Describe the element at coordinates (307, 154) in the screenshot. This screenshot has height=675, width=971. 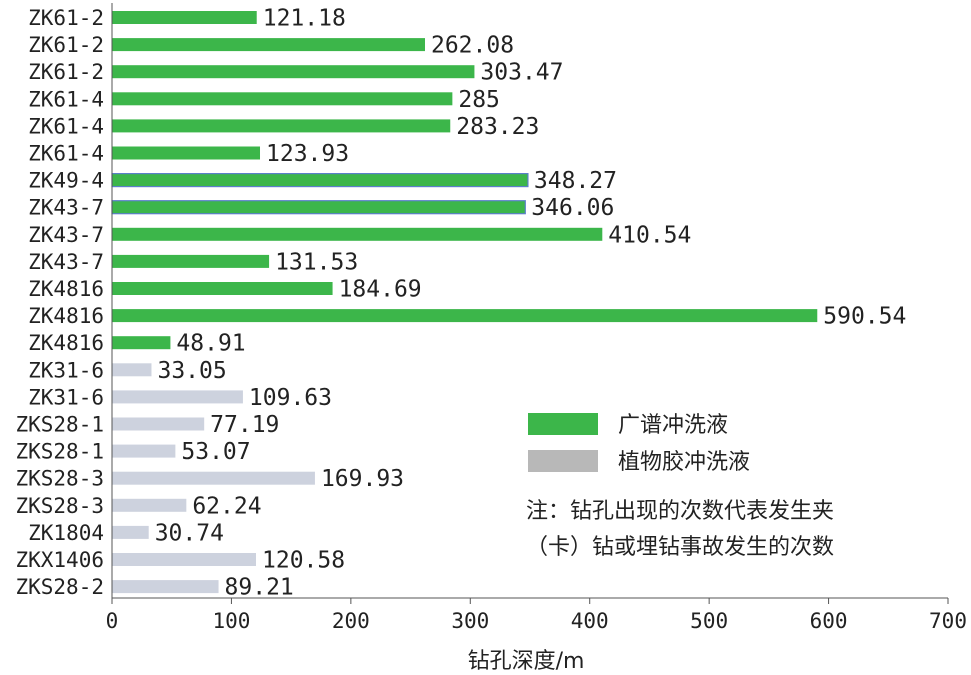
I see `data-label: 123.93` at that location.